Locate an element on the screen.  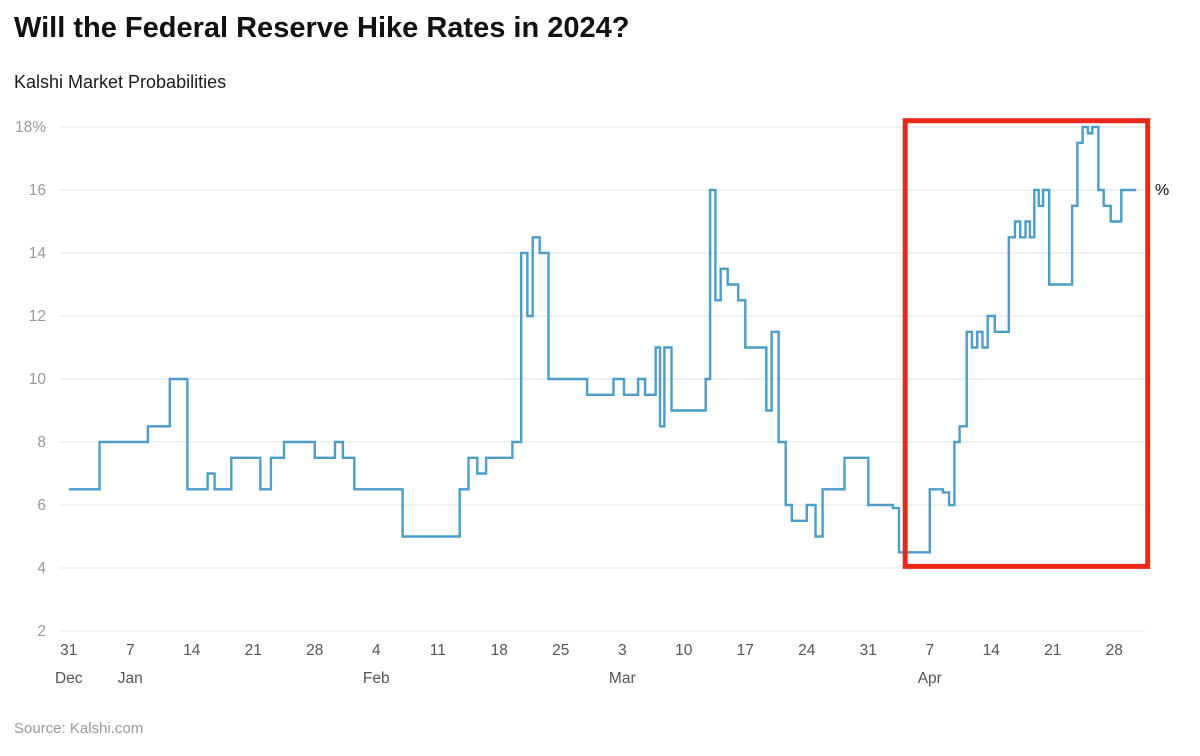
x-month-label: Feb is located at coordinates (376, 678).